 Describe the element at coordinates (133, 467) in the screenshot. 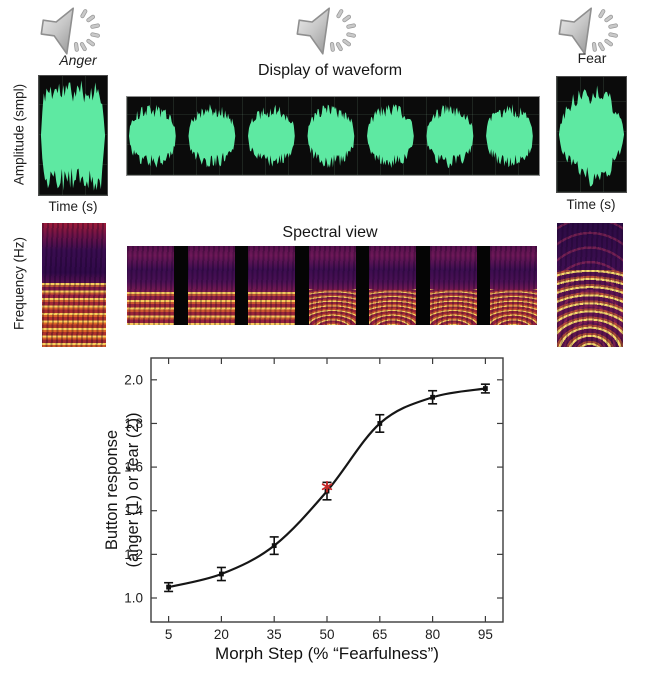

I see `svg-text: 1.6` at that location.